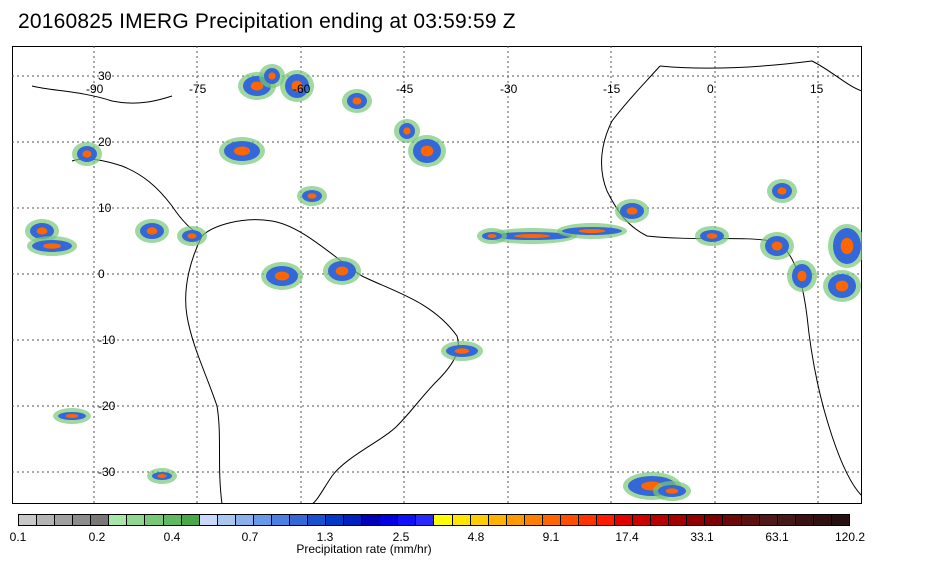 The image size is (944, 571). What do you see at coordinates (405, 89) in the screenshot?
I see `lon-tick-label: -45` at bounding box center [405, 89].